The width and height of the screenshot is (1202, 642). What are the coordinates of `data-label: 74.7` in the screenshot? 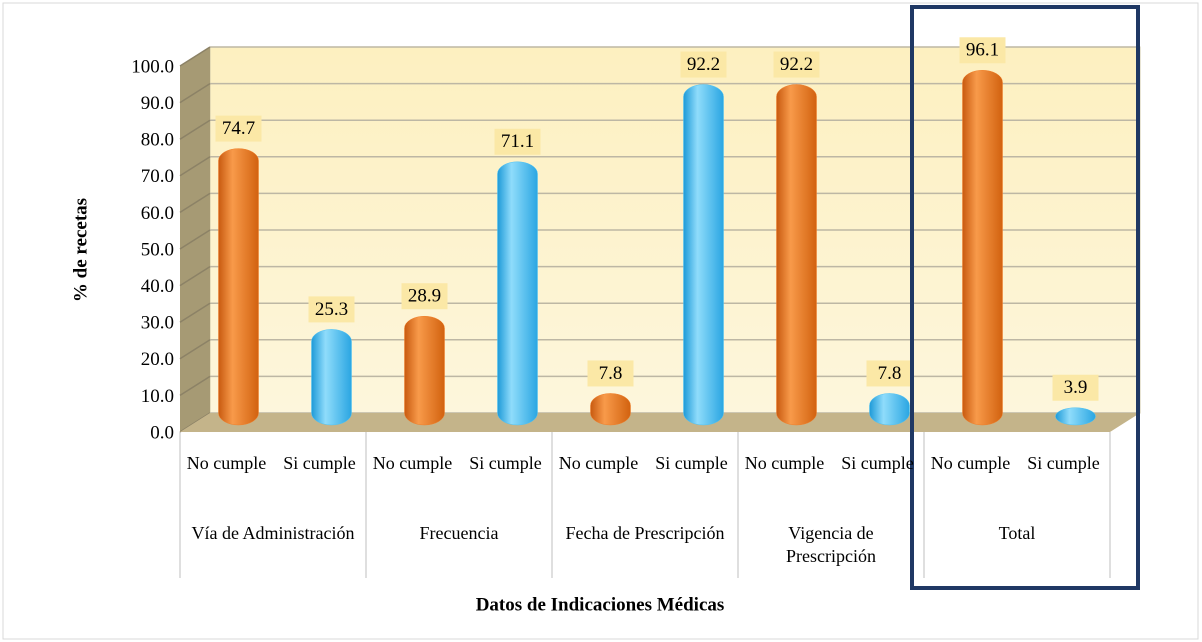 It's located at (238, 128).